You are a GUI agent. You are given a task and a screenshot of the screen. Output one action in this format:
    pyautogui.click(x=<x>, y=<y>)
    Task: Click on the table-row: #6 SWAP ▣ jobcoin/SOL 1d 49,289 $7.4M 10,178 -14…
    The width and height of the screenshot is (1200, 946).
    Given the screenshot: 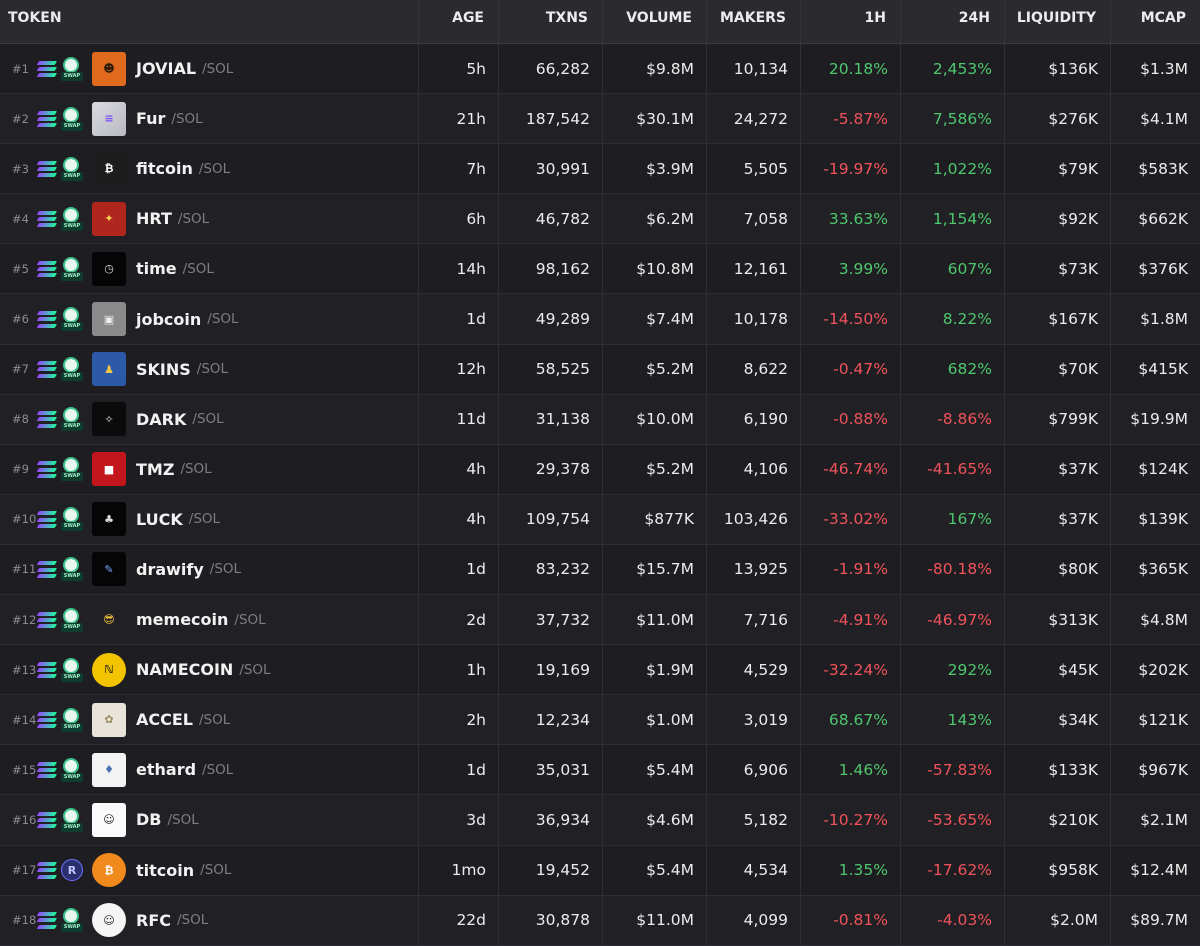 What is the action you would take?
    pyautogui.click(x=600, y=319)
    